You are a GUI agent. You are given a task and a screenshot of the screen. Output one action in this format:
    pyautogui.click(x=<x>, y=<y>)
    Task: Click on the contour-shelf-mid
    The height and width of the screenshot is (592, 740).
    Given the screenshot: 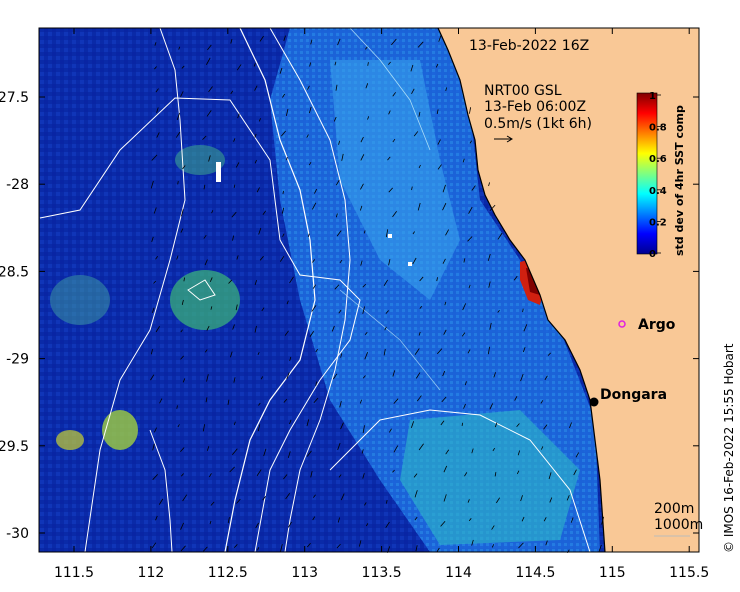 What is the action you would take?
    pyautogui.click(x=390, y=340)
    